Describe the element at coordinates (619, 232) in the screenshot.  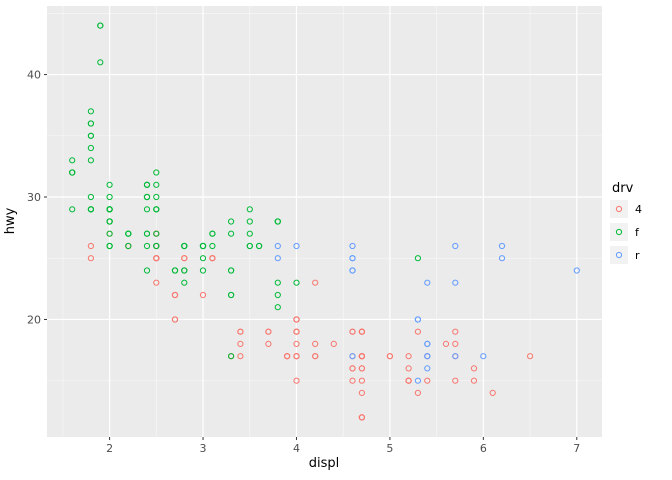
I see `legend-point-f` at that location.